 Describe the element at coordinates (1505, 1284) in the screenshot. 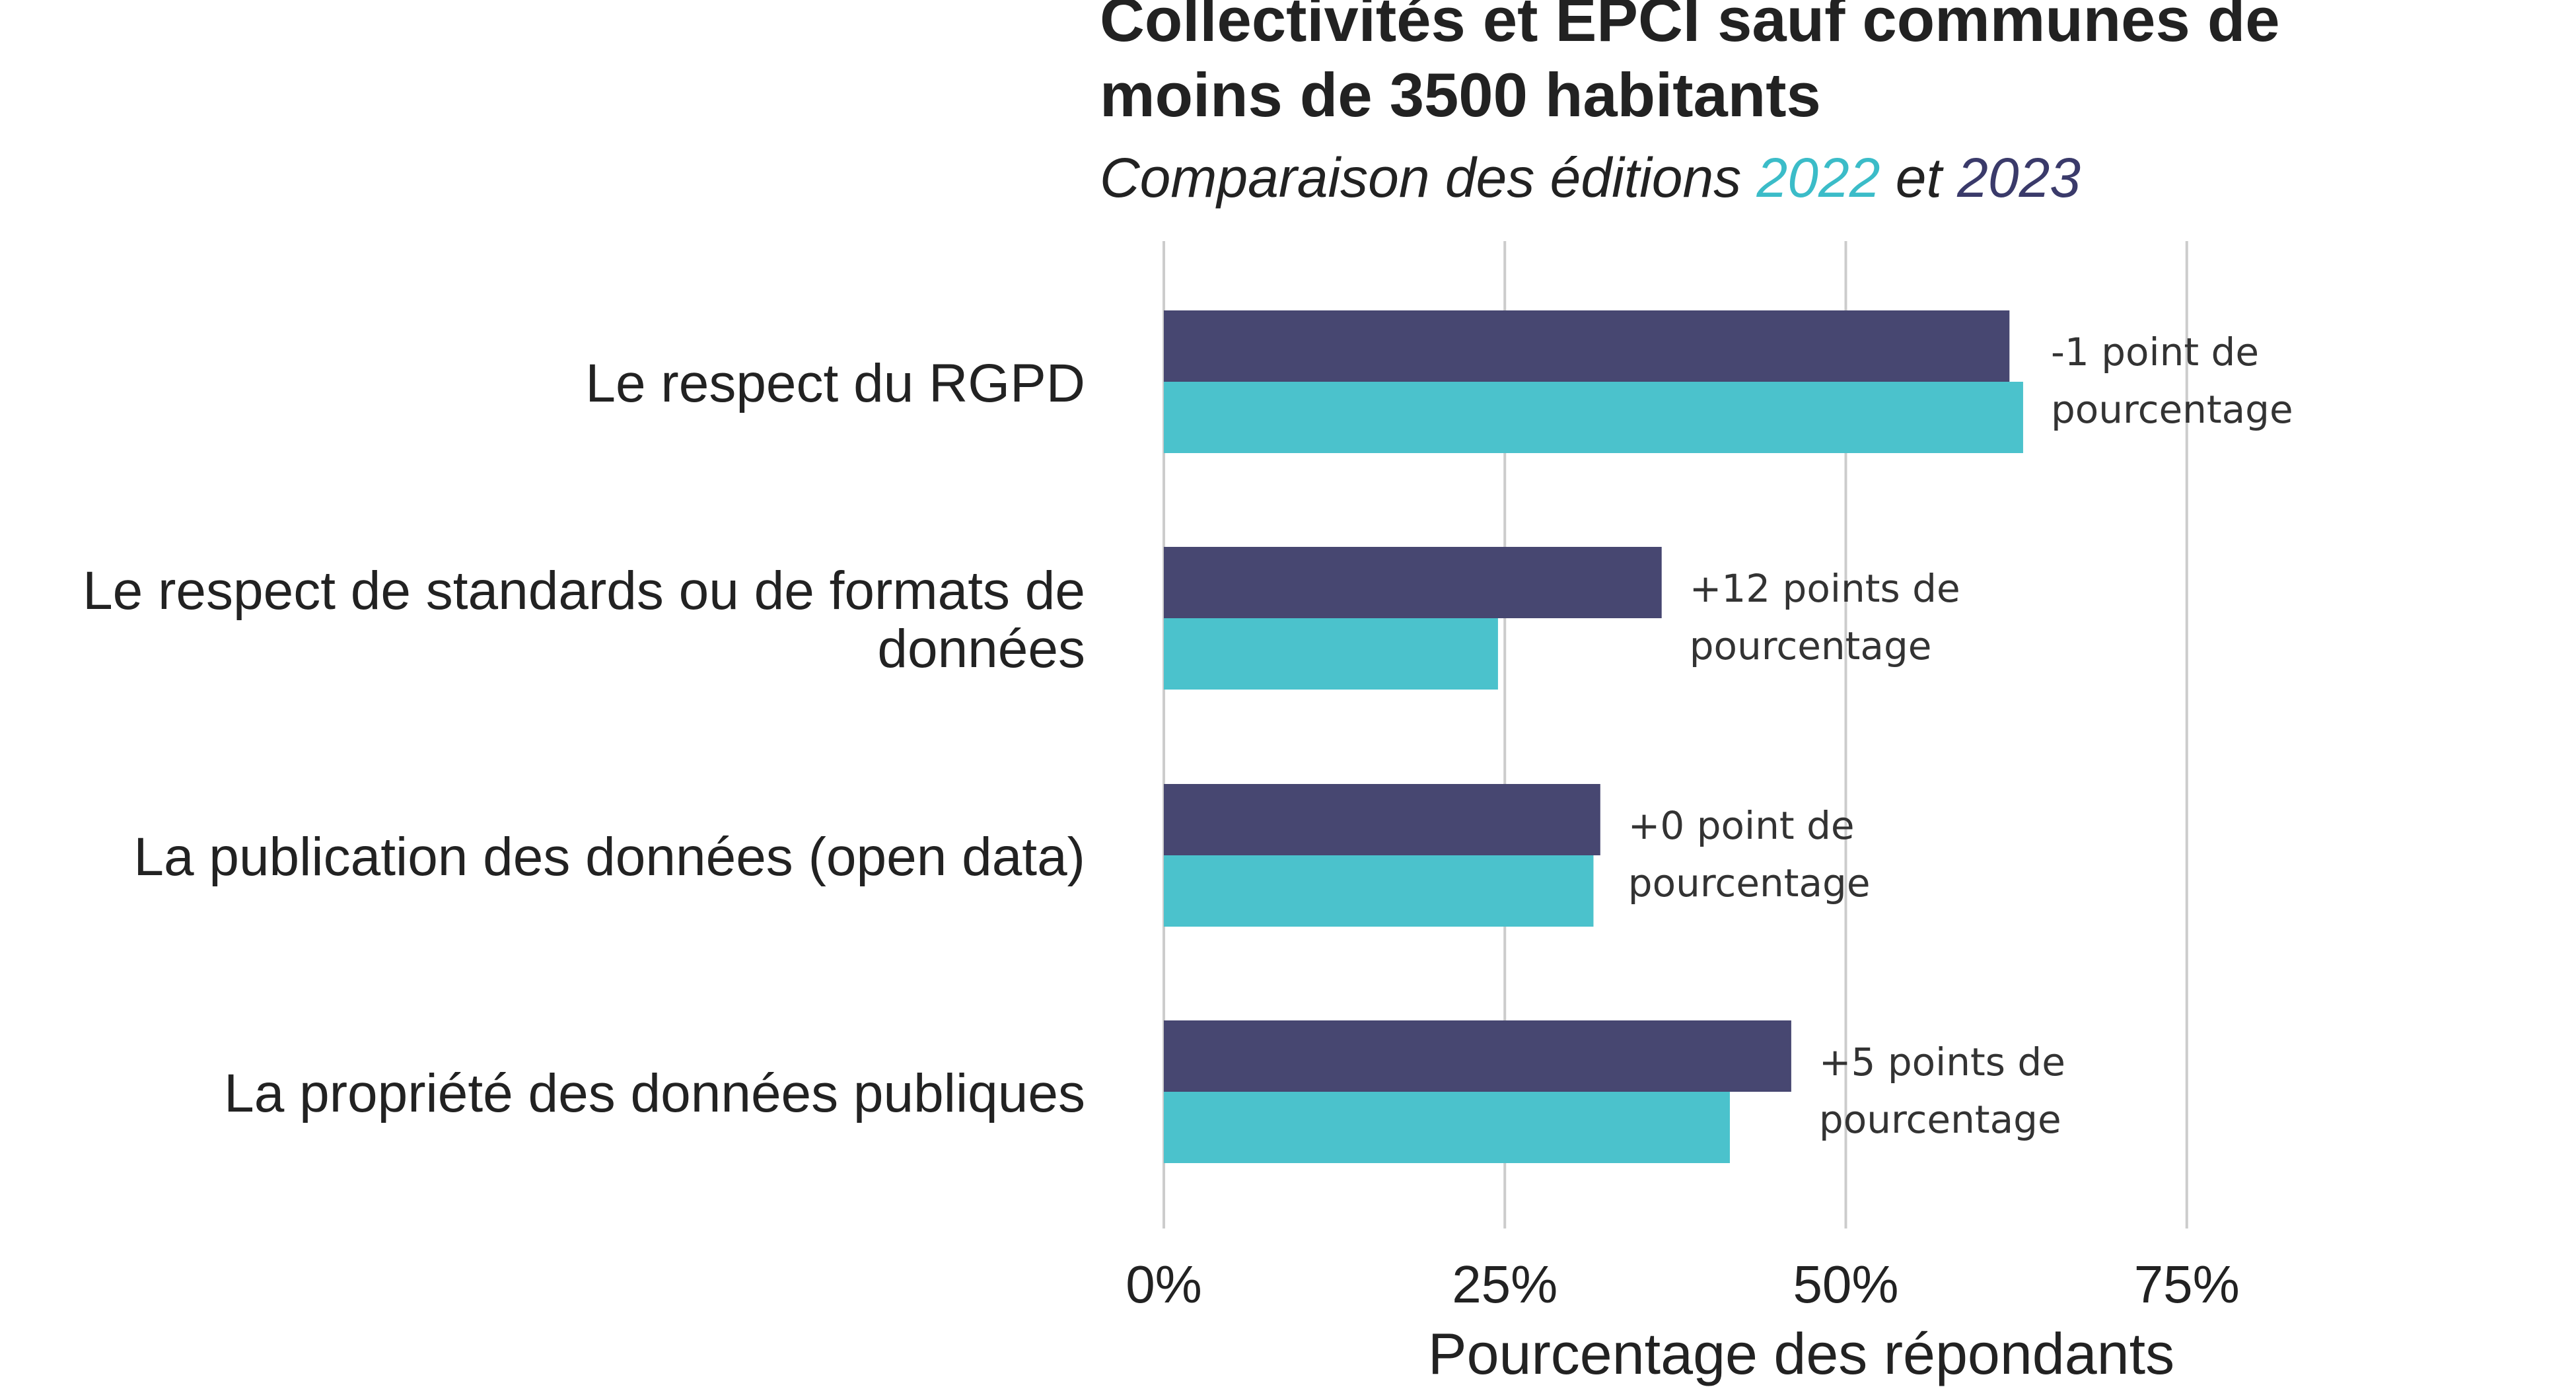

I see `x-tick-label: 25%` at that location.